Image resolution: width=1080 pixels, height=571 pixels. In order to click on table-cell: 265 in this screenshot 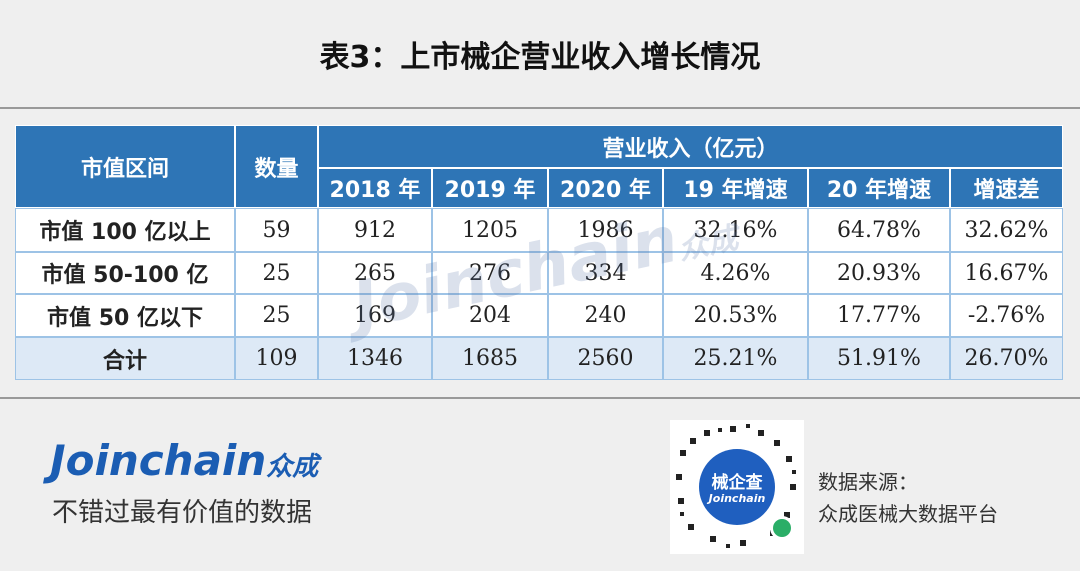, I will do `click(375, 273)`.